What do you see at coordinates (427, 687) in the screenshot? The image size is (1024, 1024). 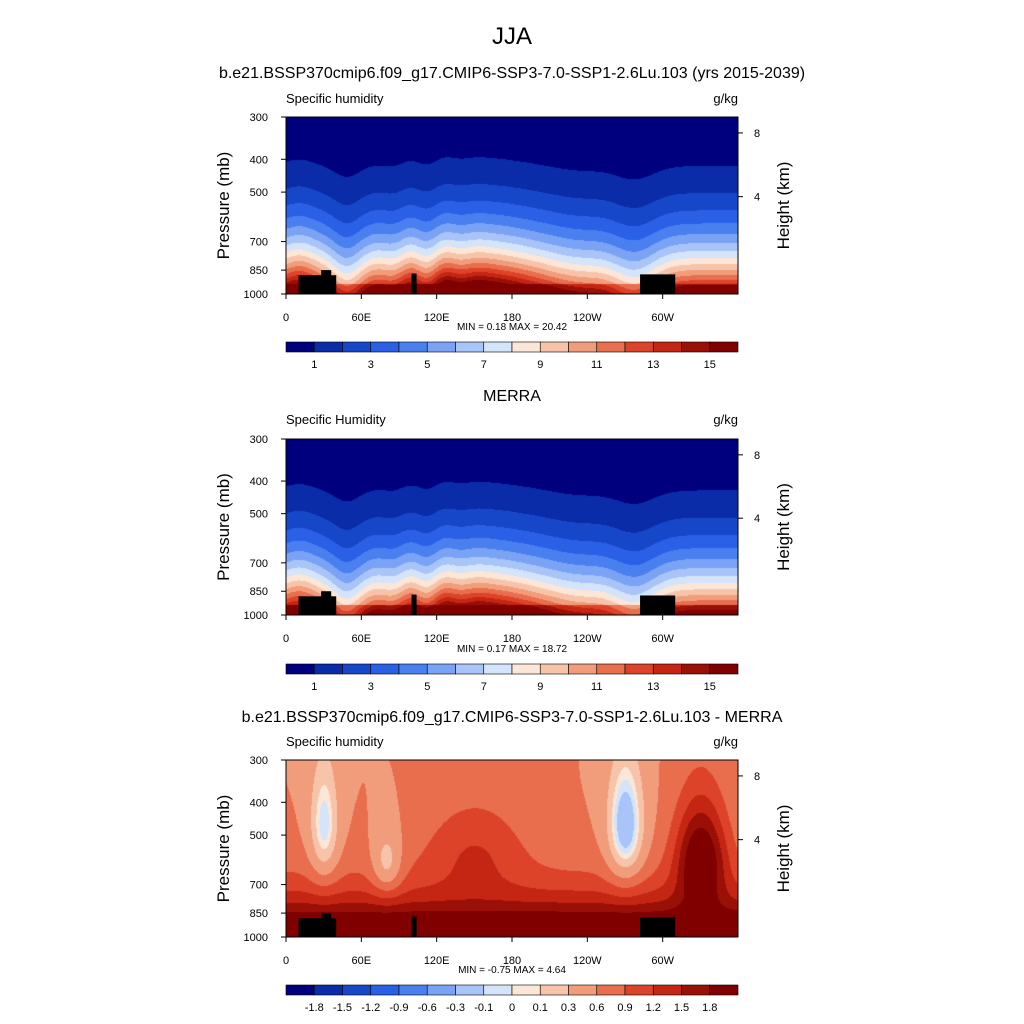 I see `colorbar-label: 5` at bounding box center [427, 687].